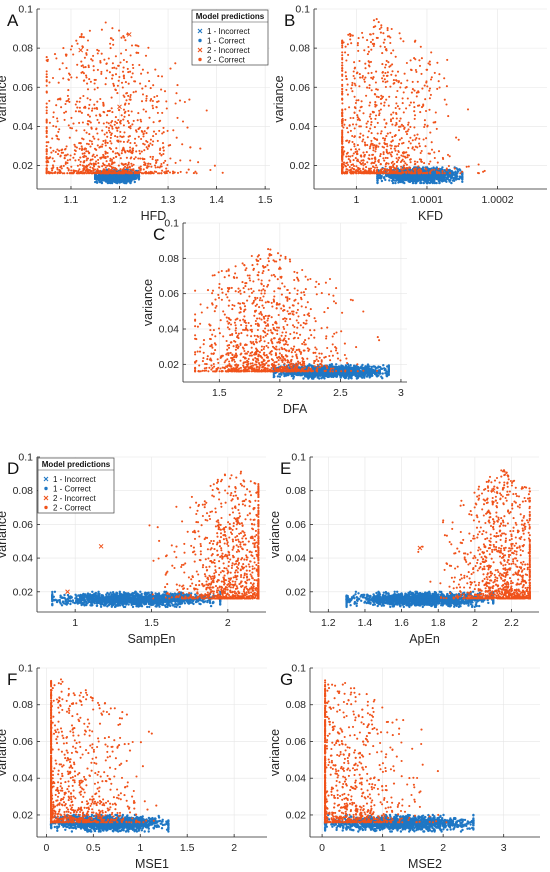  What do you see at coordinates (498, 200) in the screenshot?
I see `x-tick-label: 1.0002` at bounding box center [498, 200].